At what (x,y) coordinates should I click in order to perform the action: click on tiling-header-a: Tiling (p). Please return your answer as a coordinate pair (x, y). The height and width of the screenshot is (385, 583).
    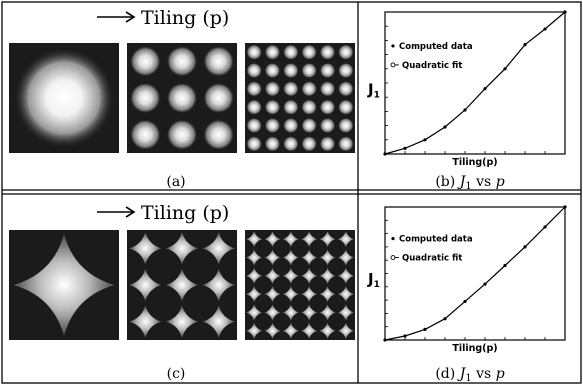
    Looking at the image, I should click on (163, 18).